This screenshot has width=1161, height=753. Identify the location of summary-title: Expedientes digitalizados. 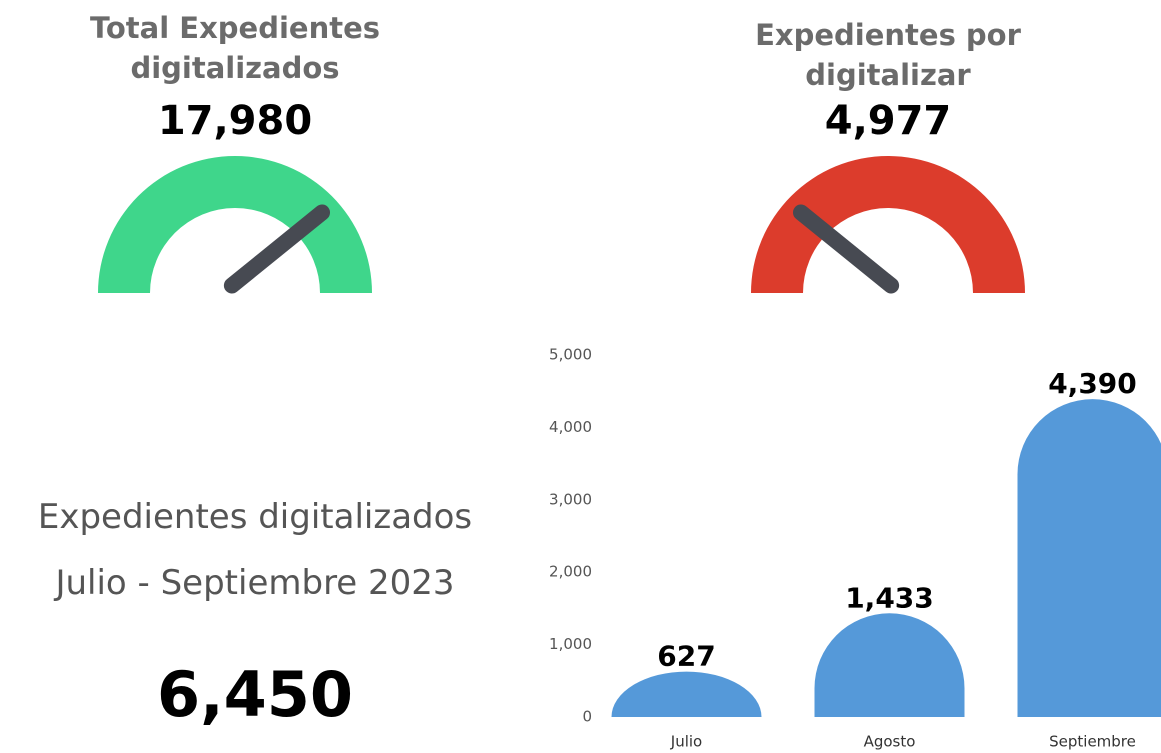
(255, 517).